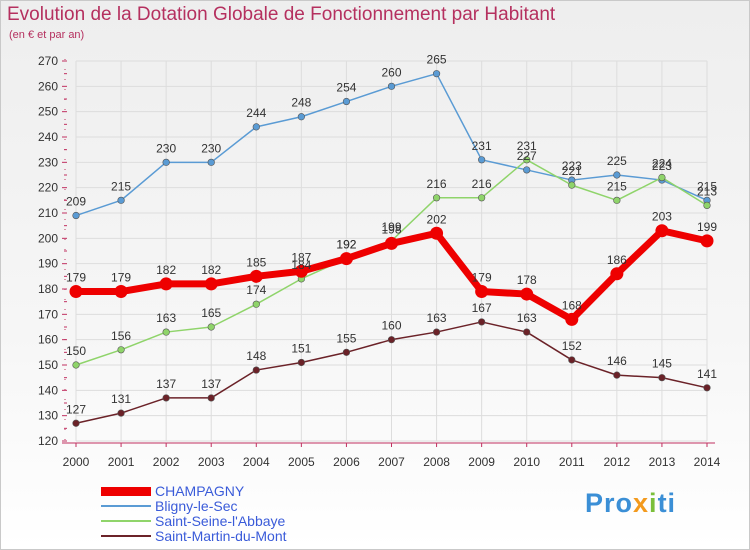 The height and width of the screenshot is (550, 750). Describe the element at coordinates (617, 260) in the screenshot. I see `data-label: 186` at that location.